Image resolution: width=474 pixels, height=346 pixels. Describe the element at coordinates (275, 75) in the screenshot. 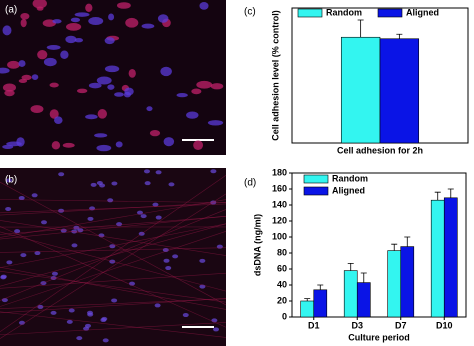

I see `y-axis-label: Cell adhesion level (% control)` at that location.